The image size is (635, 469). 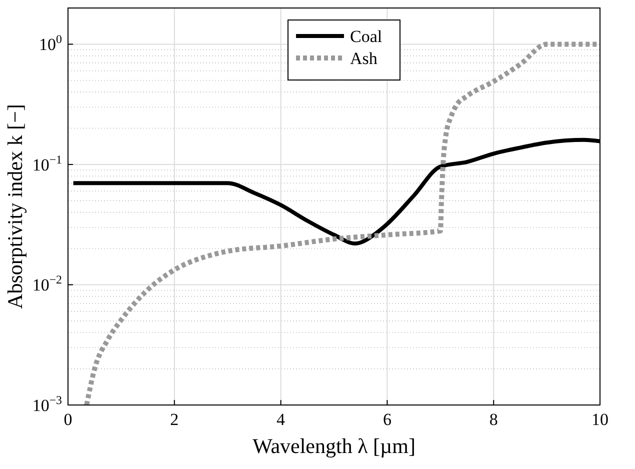 I want to click on y-tick-label: 10$^{−2}$, so click(x=47, y=283).